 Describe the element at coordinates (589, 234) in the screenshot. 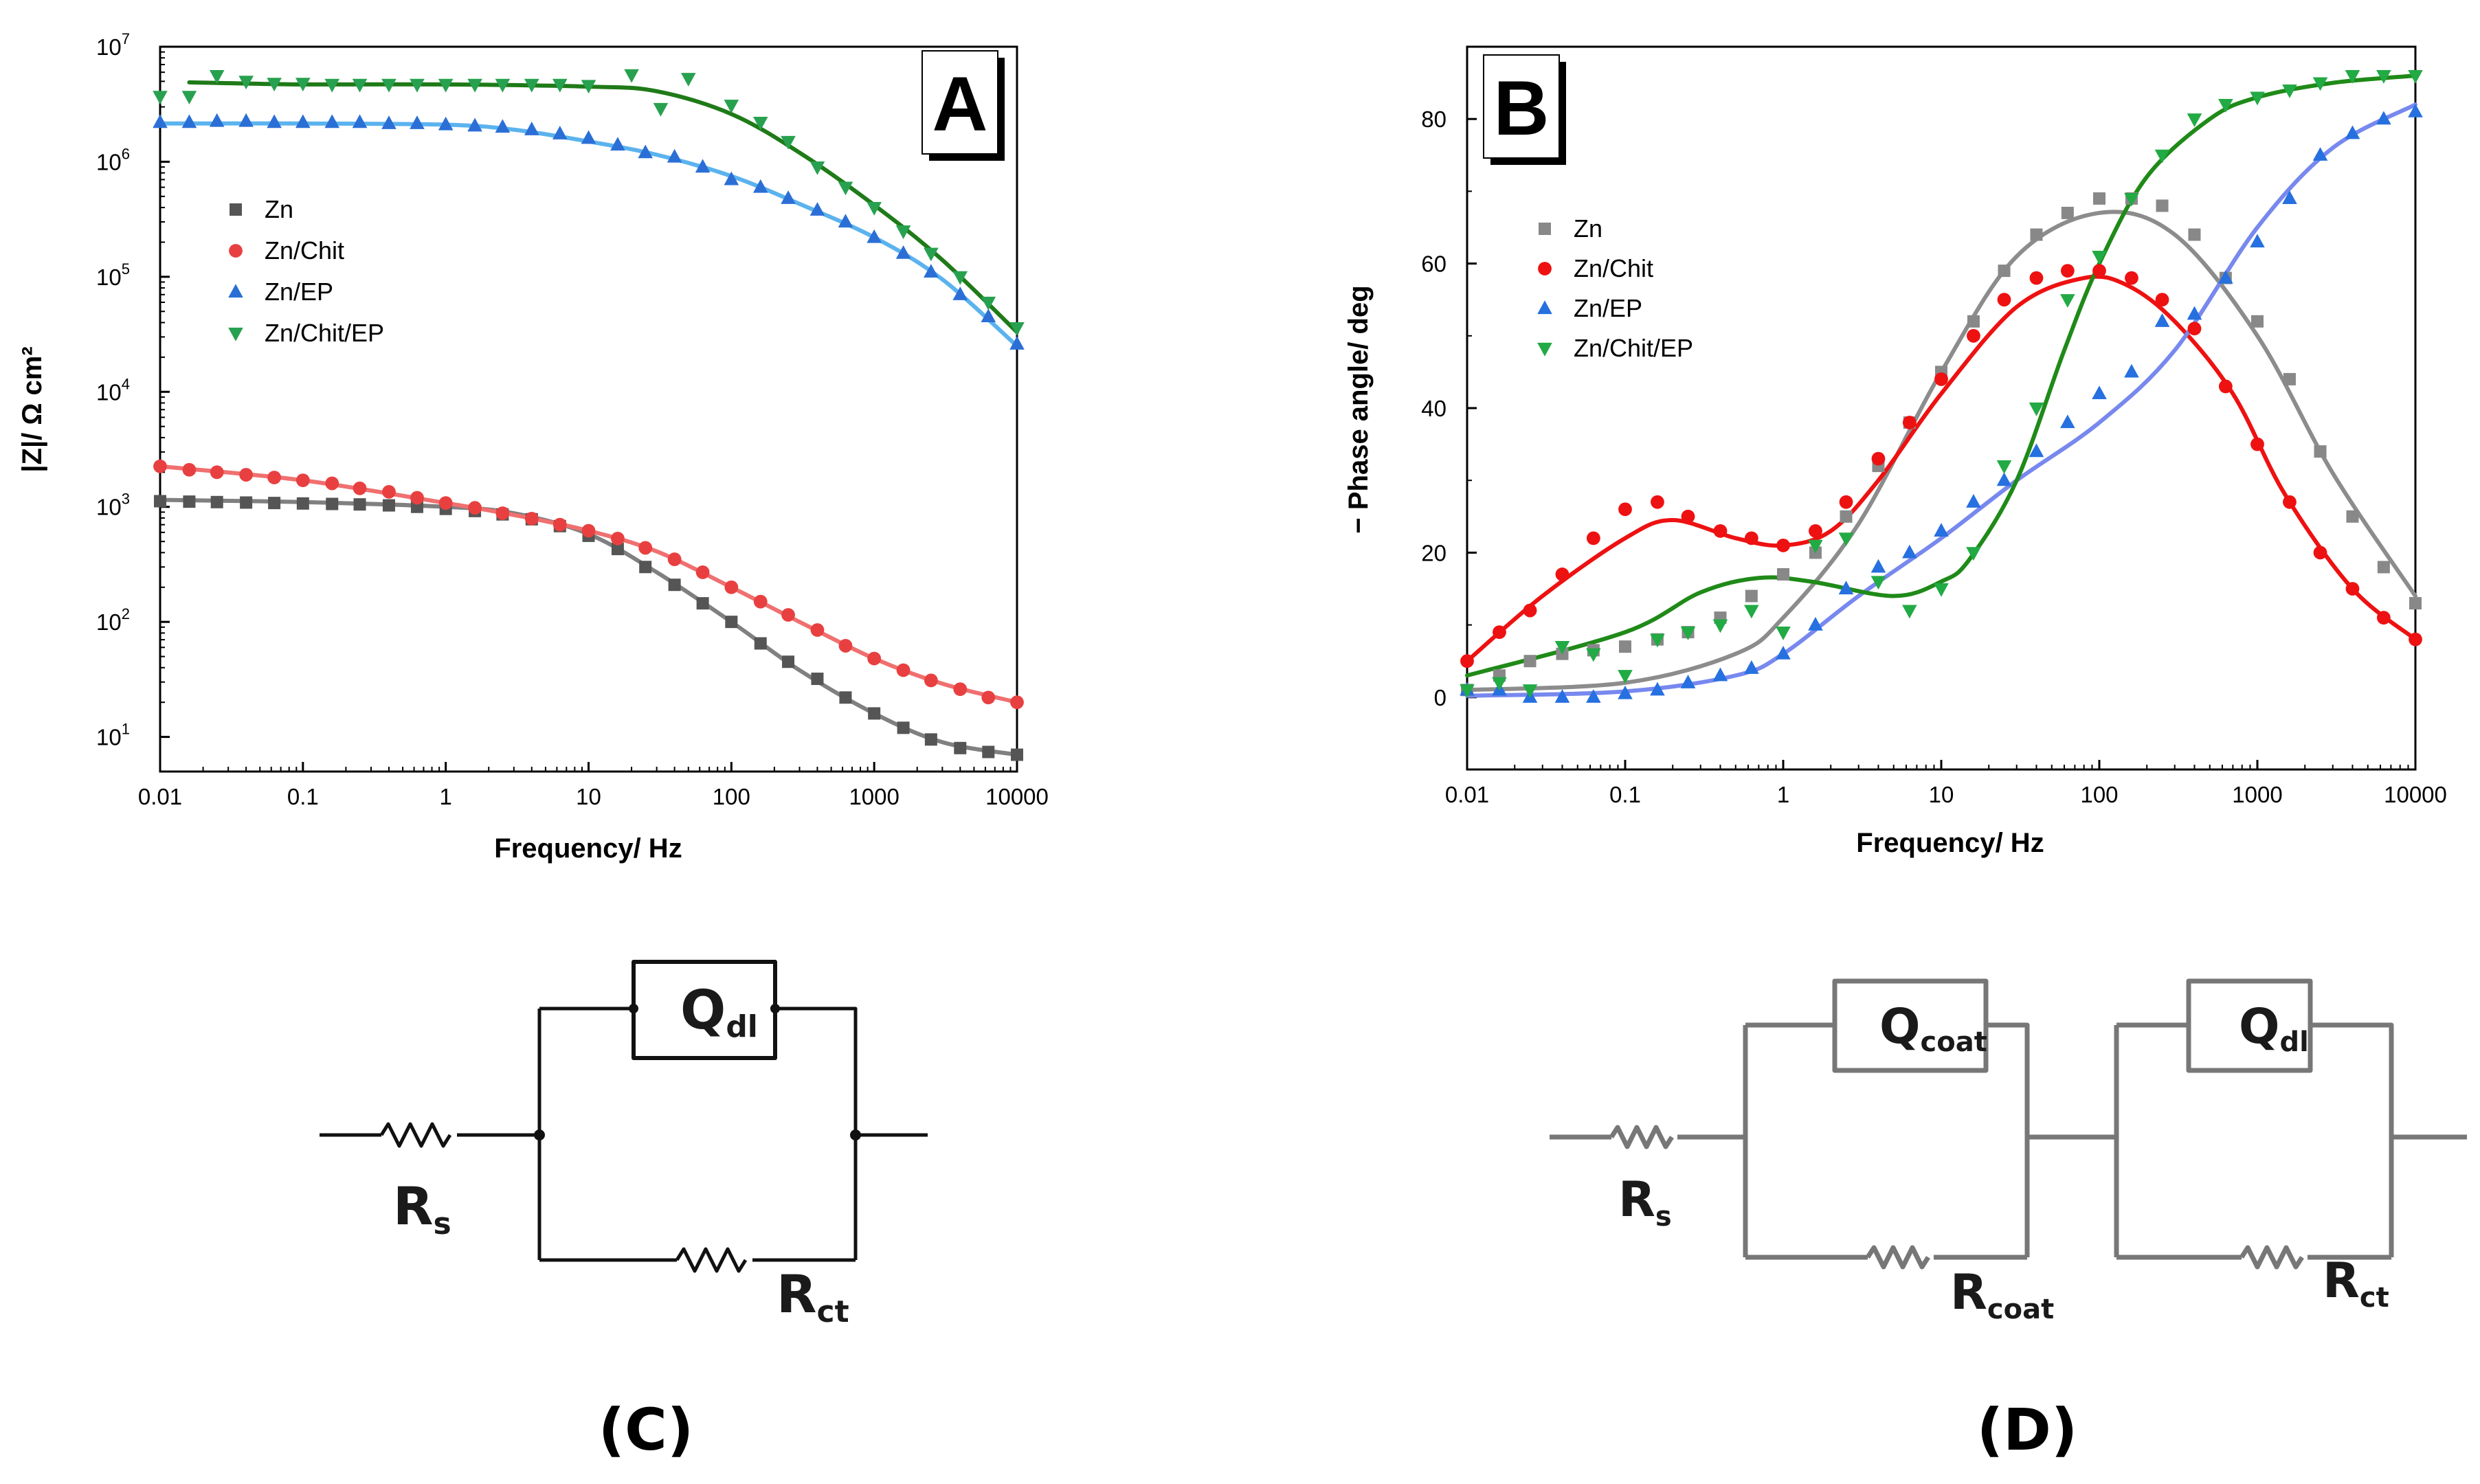

I see `chart-a-fit-zn-ep` at that location.